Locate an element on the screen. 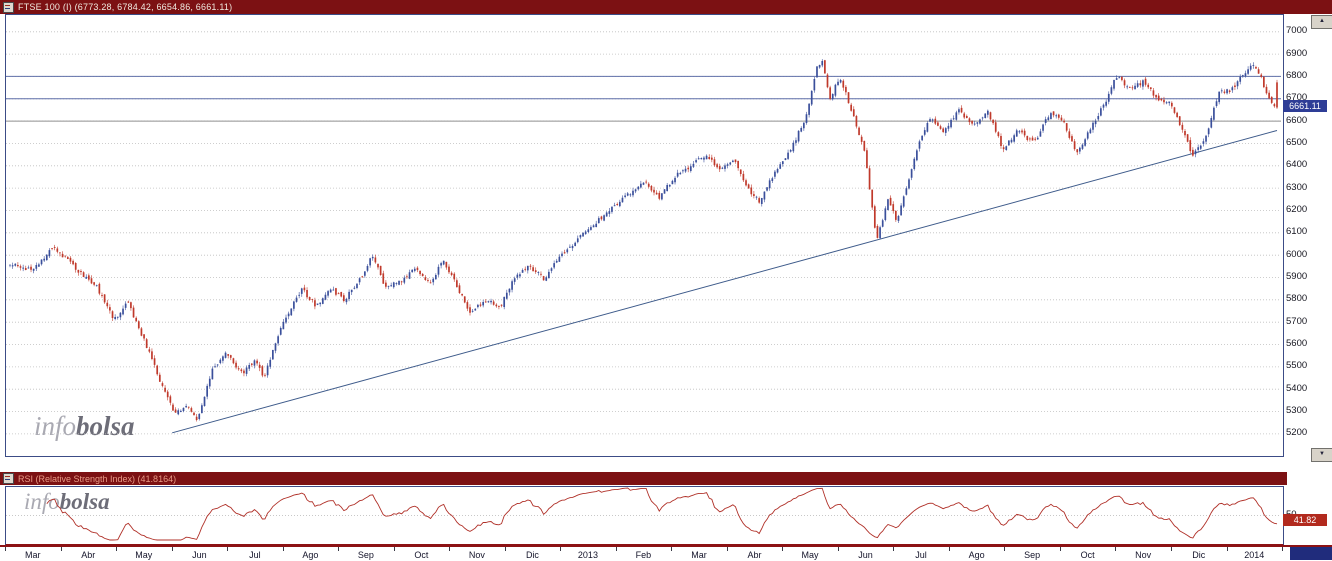 This screenshot has width=1332, height=561. y-axis-label: 7000 is located at coordinates (1297, 31).